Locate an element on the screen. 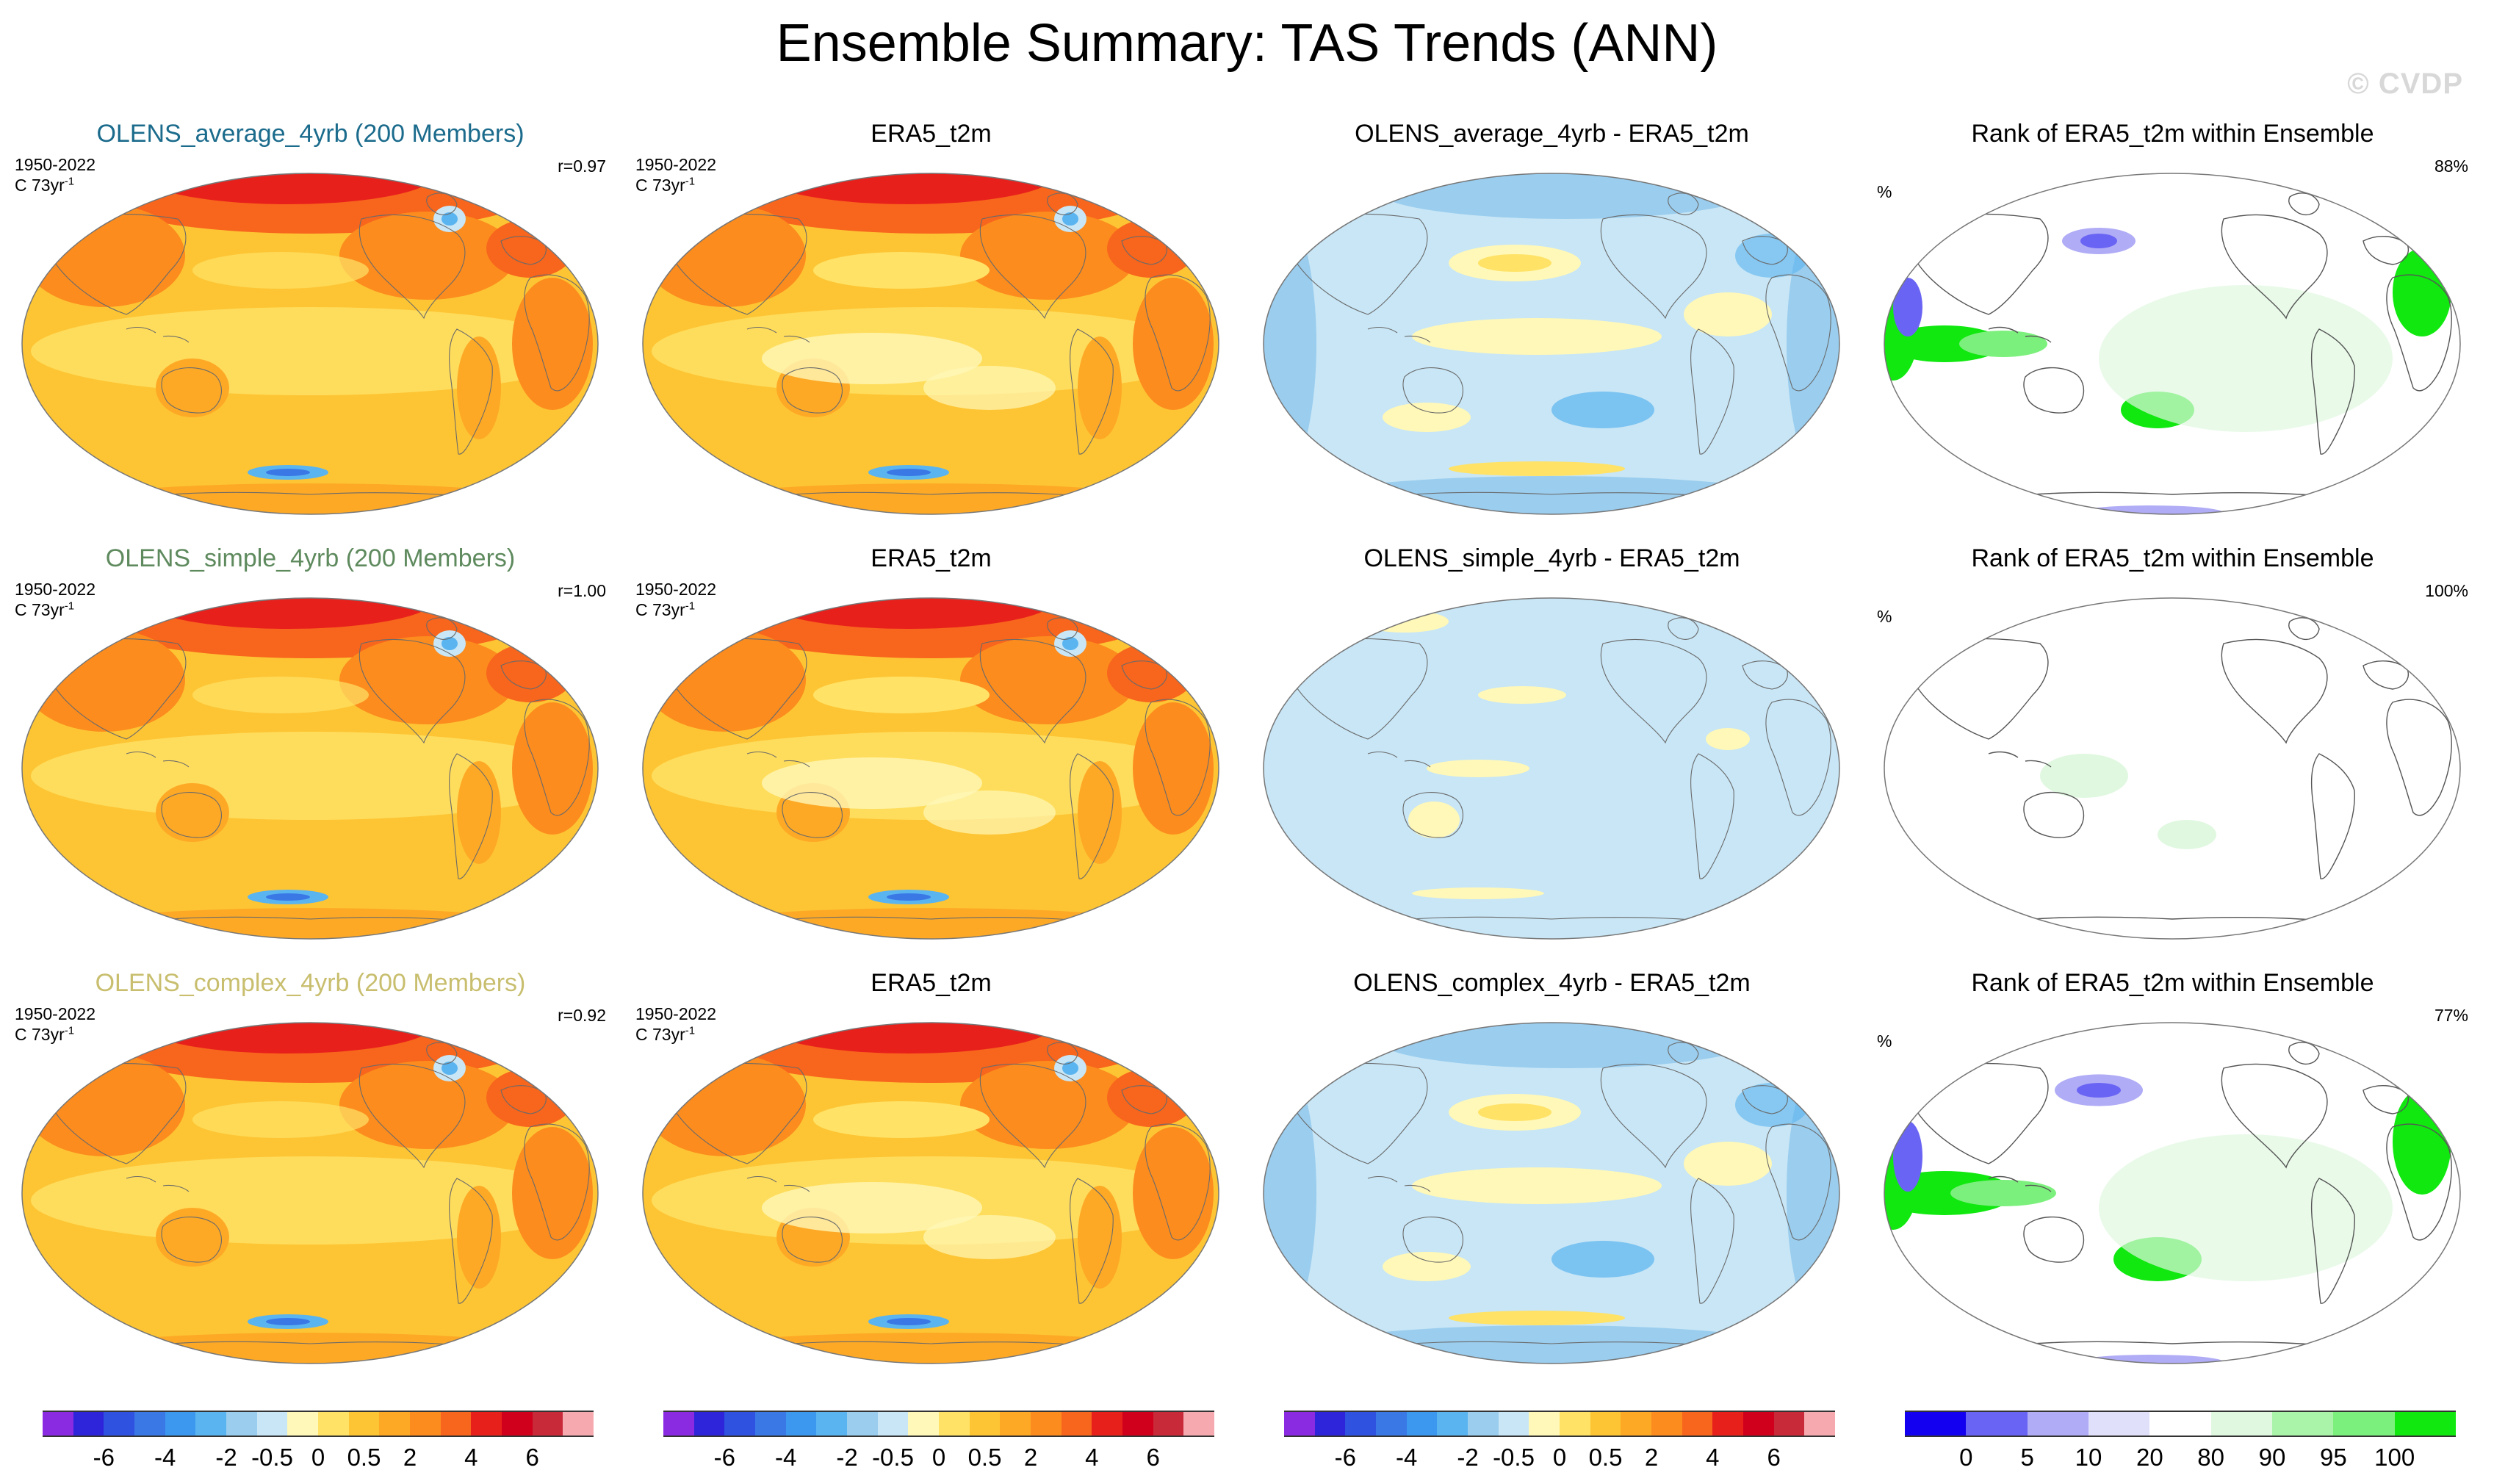 The height and width of the screenshot is (1484, 2494). period-units-label: 1950-2022 C 73yr-1 is located at coordinates (676, 599).